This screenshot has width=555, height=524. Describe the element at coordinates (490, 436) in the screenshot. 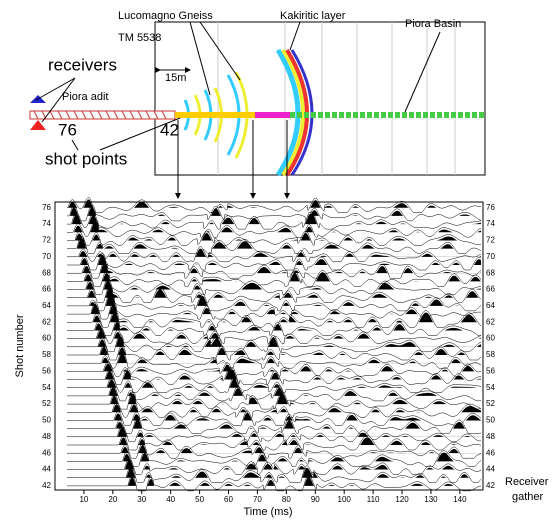

I see `y-tick-label: 48` at that location.